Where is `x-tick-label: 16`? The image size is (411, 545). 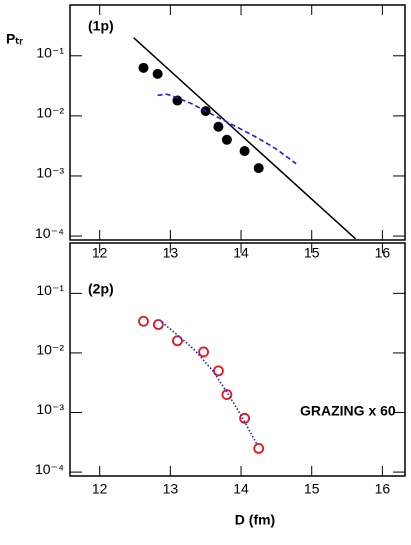
x-tick-label: 16 is located at coordinates (383, 489).